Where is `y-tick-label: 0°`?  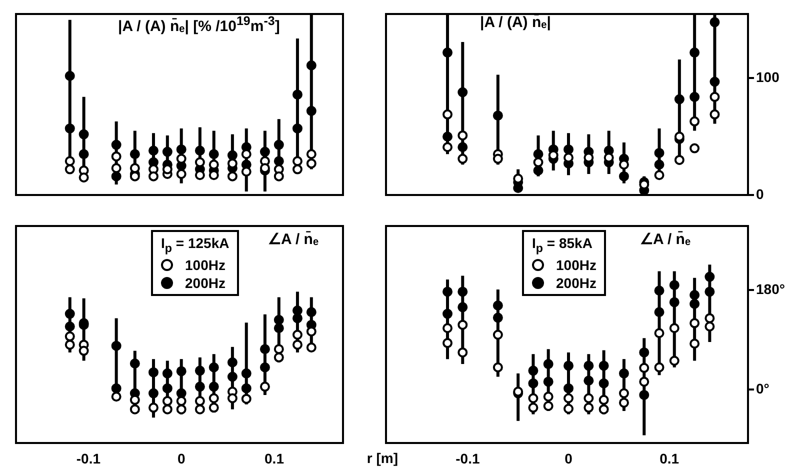 y-tick-label: 0° is located at coordinates (763, 388).